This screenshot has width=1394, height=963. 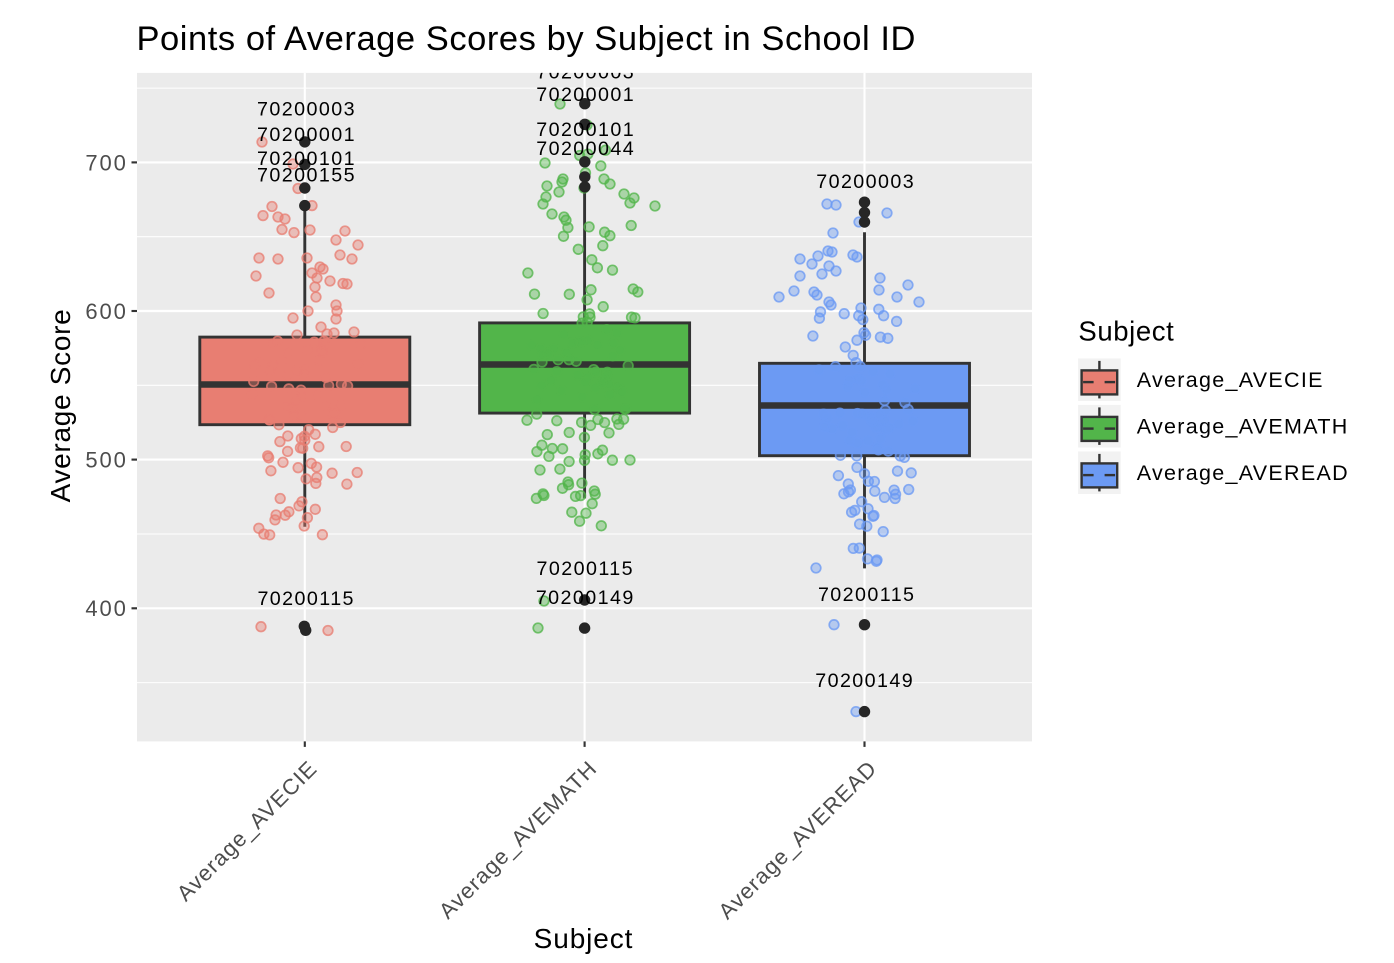 What do you see at coordinates (106, 162) in the screenshot?
I see `svg-text: 700` at bounding box center [106, 162].